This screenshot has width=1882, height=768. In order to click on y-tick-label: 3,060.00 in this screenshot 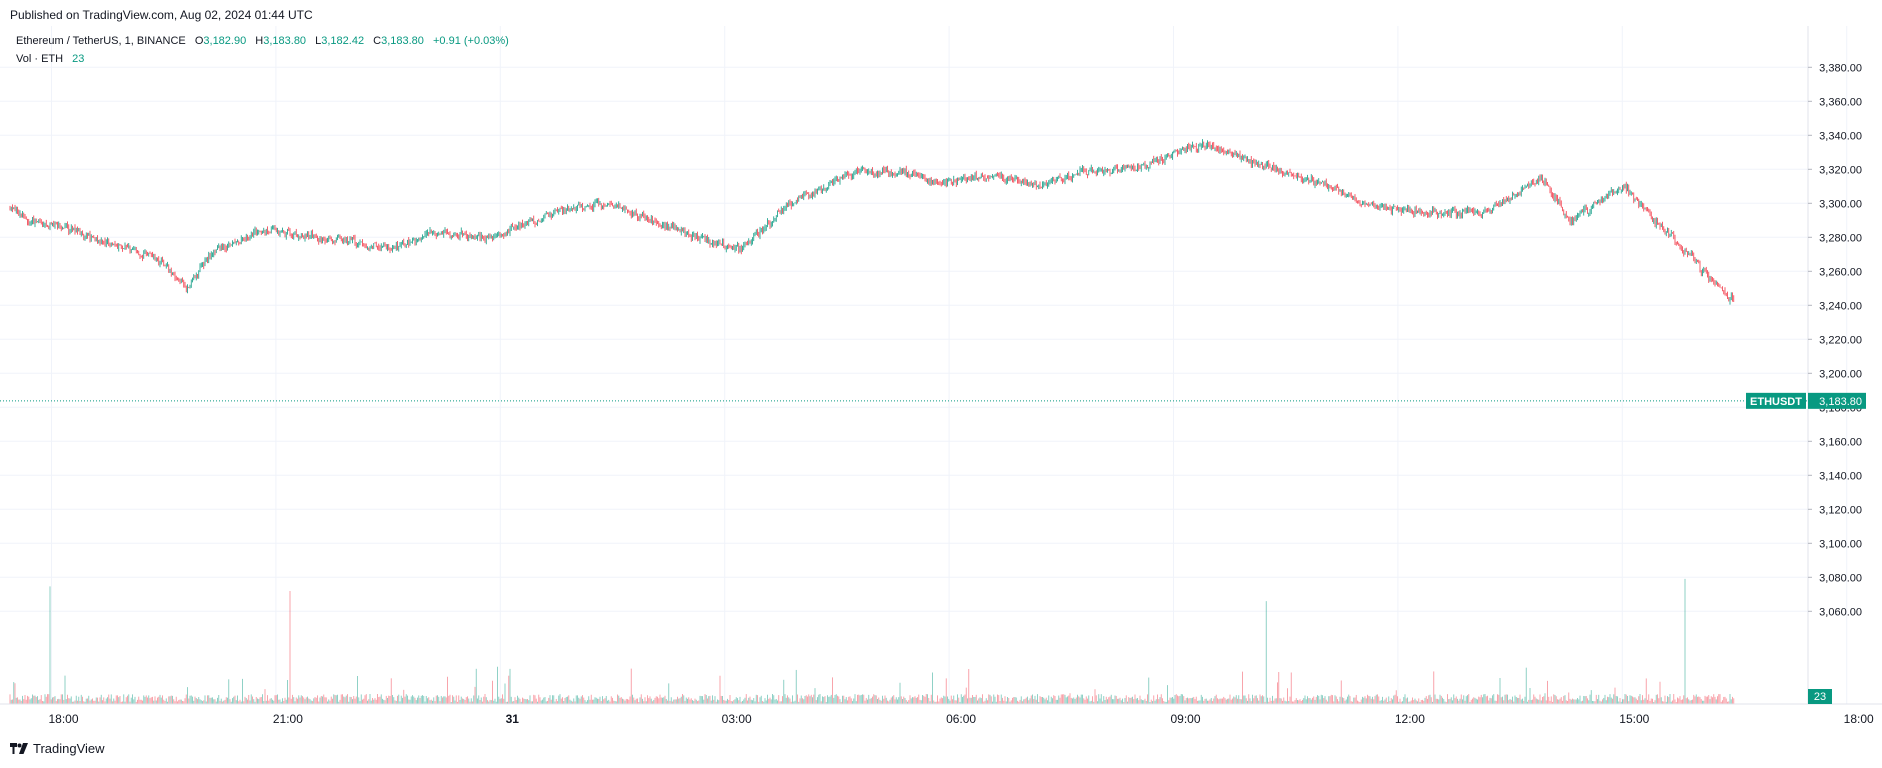, I will do `click(1840, 612)`.